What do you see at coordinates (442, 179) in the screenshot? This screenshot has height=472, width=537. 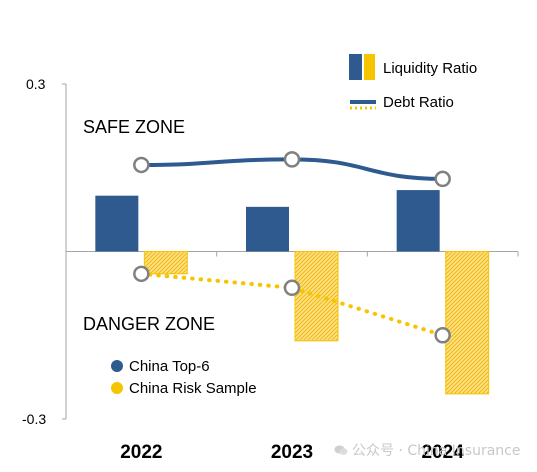 I see `point-top6-2024` at bounding box center [442, 179].